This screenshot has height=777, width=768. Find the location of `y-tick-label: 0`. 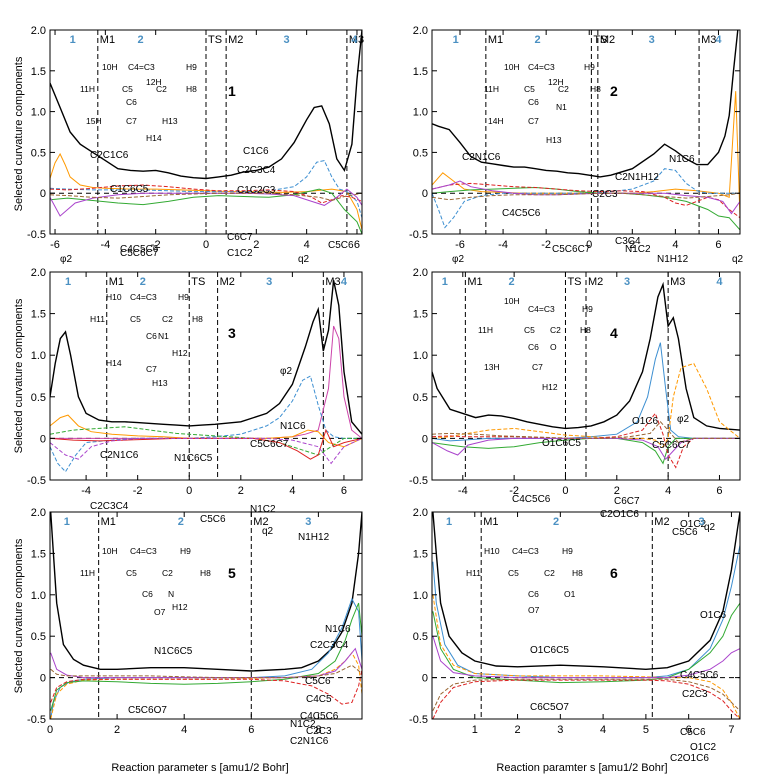

y-tick-label: 0 is located at coordinates (425, 439).